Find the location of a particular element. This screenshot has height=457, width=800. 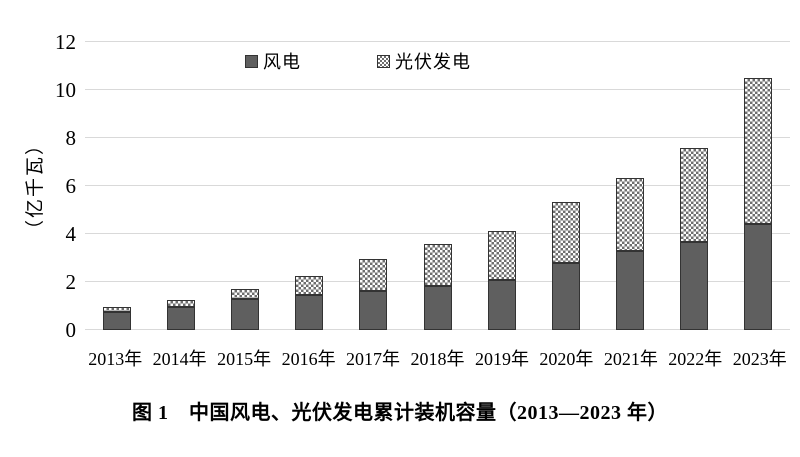

x-axis-label: 2021年 is located at coordinates (630, 359).